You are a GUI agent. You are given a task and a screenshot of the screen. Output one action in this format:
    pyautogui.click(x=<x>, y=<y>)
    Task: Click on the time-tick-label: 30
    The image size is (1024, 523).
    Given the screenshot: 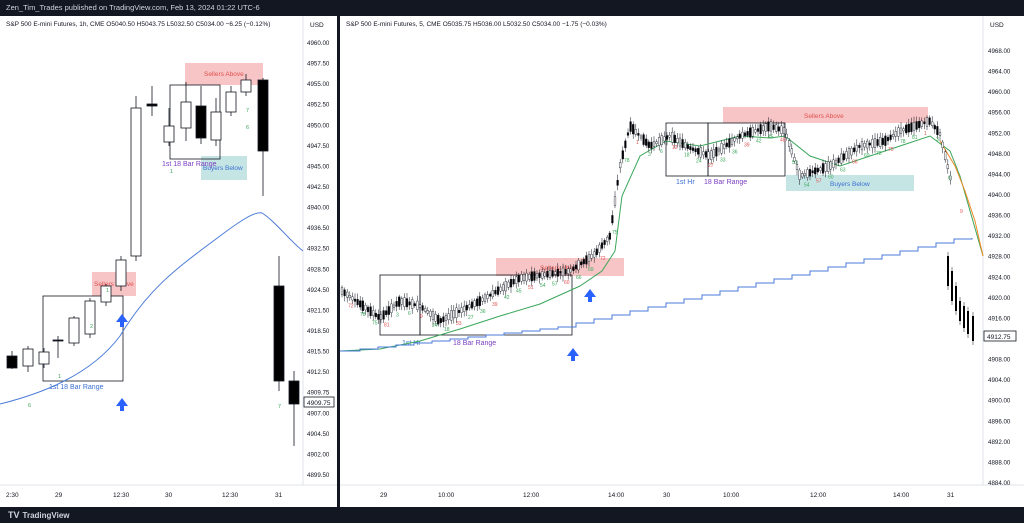 What is the action you would take?
    pyautogui.click(x=667, y=495)
    